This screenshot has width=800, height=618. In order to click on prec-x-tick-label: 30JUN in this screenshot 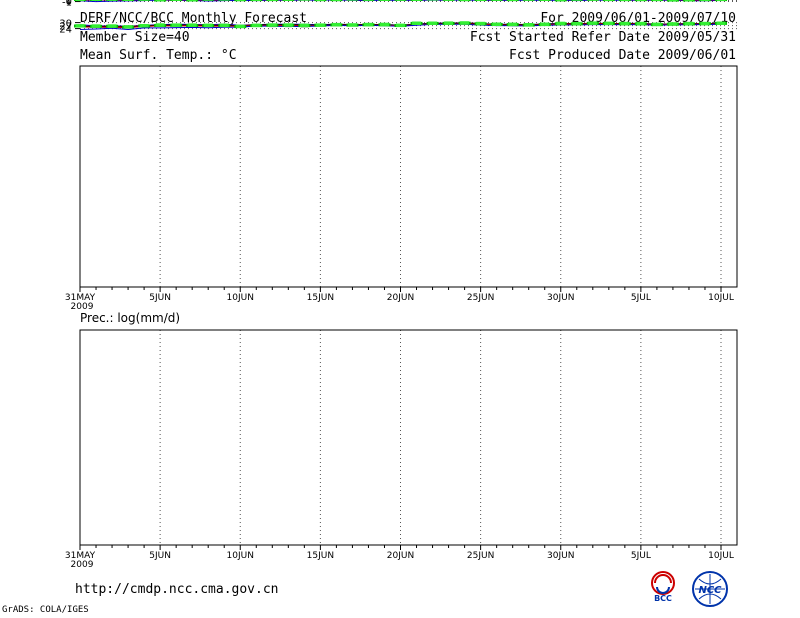, I will do `click(560, 556)`.